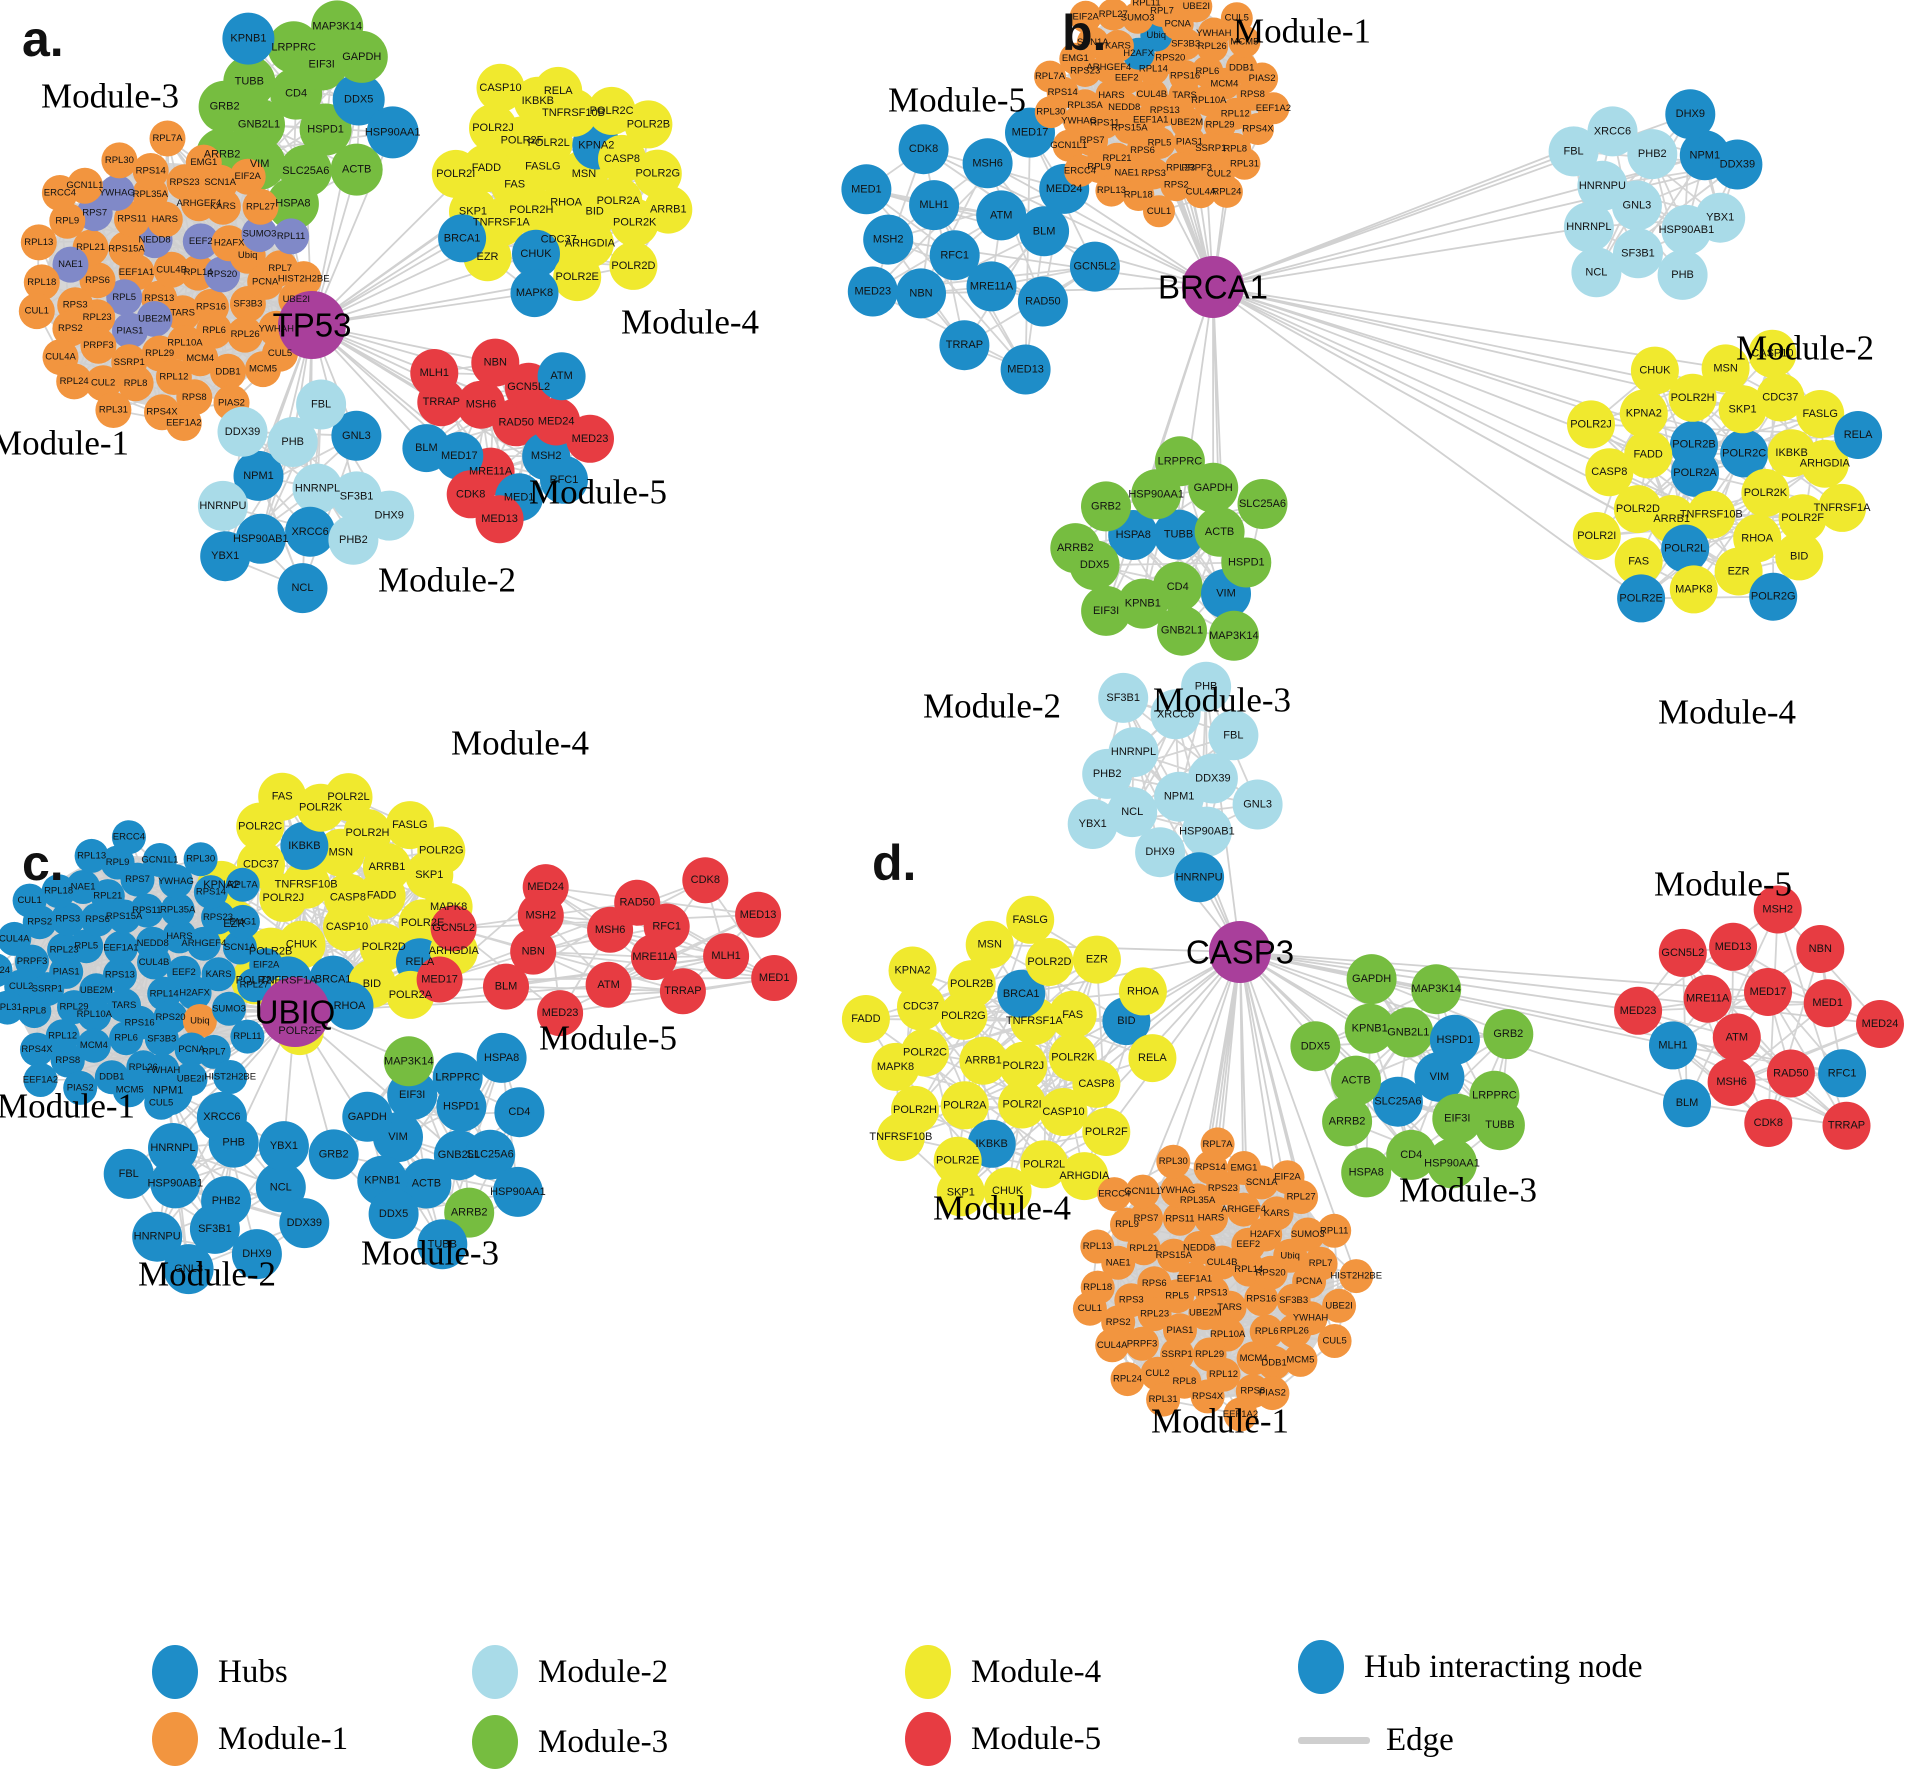  Describe the element at coordinates (74, 1007) in the screenshot. I see `gene-node-rpl29` at that location.